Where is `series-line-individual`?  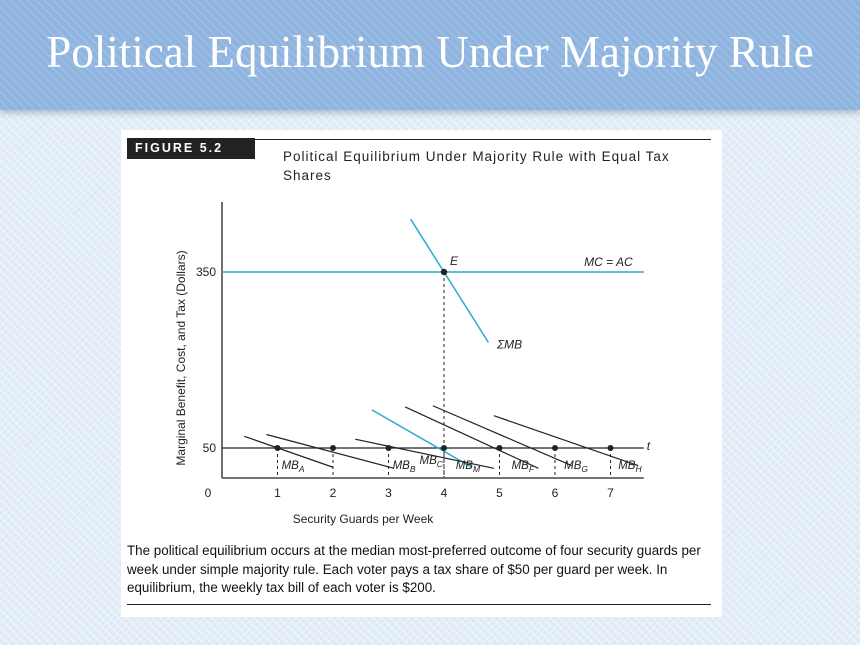 series-line-individual is located at coordinates (425, 453).